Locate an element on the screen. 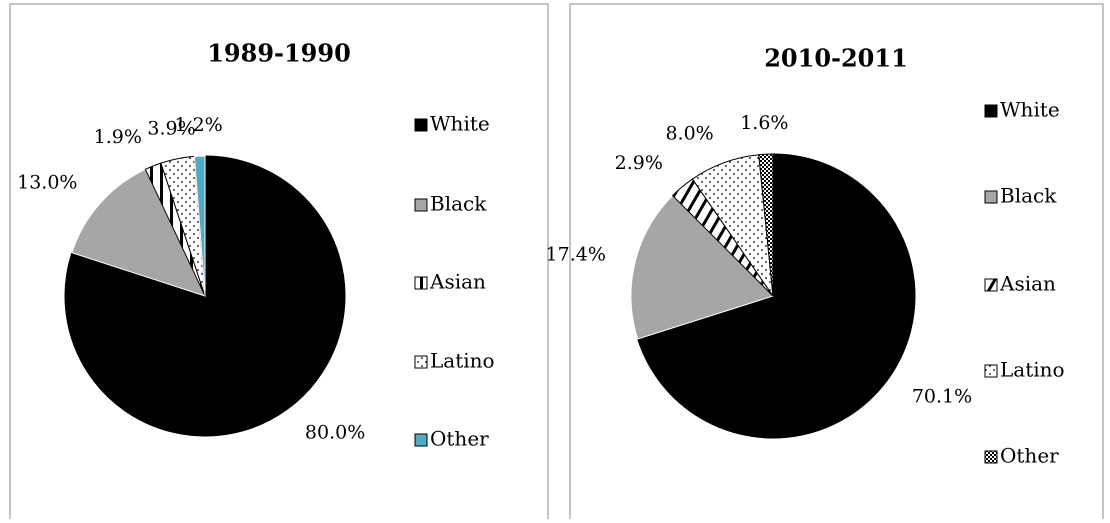 The image size is (1110, 523). data-label: 1.6% is located at coordinates (764, 123).